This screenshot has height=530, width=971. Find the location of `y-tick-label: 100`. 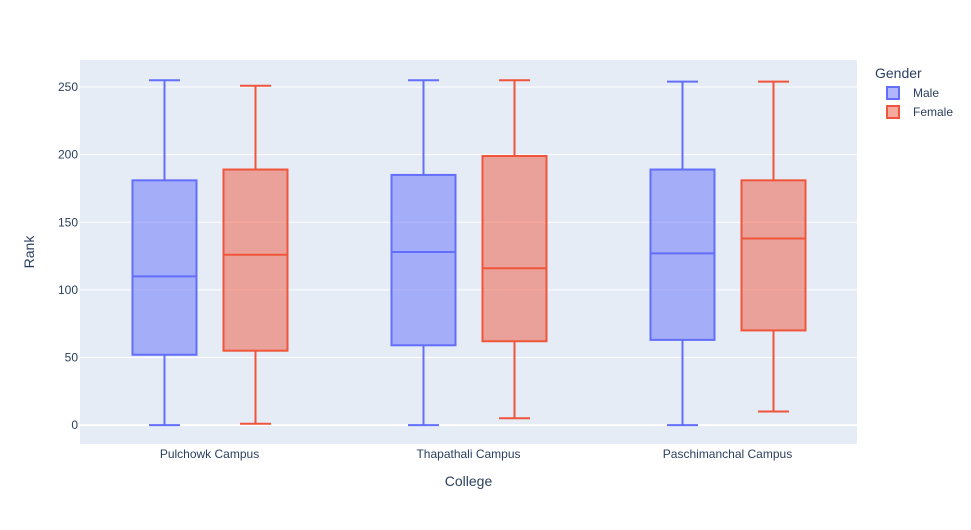

y-tick-label: 100 is located at coordinates (68, 290).